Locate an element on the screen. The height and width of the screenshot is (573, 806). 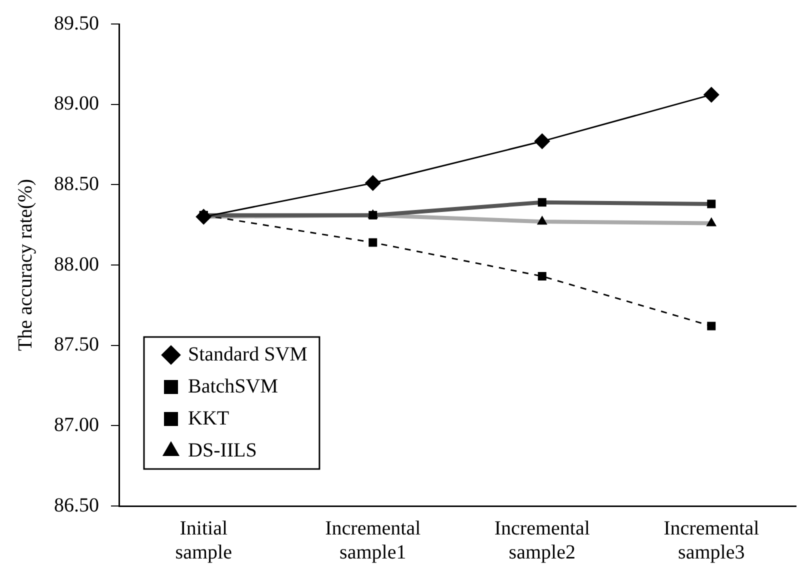
legend-label: DS-IILS is located at coordinates (222, 450).